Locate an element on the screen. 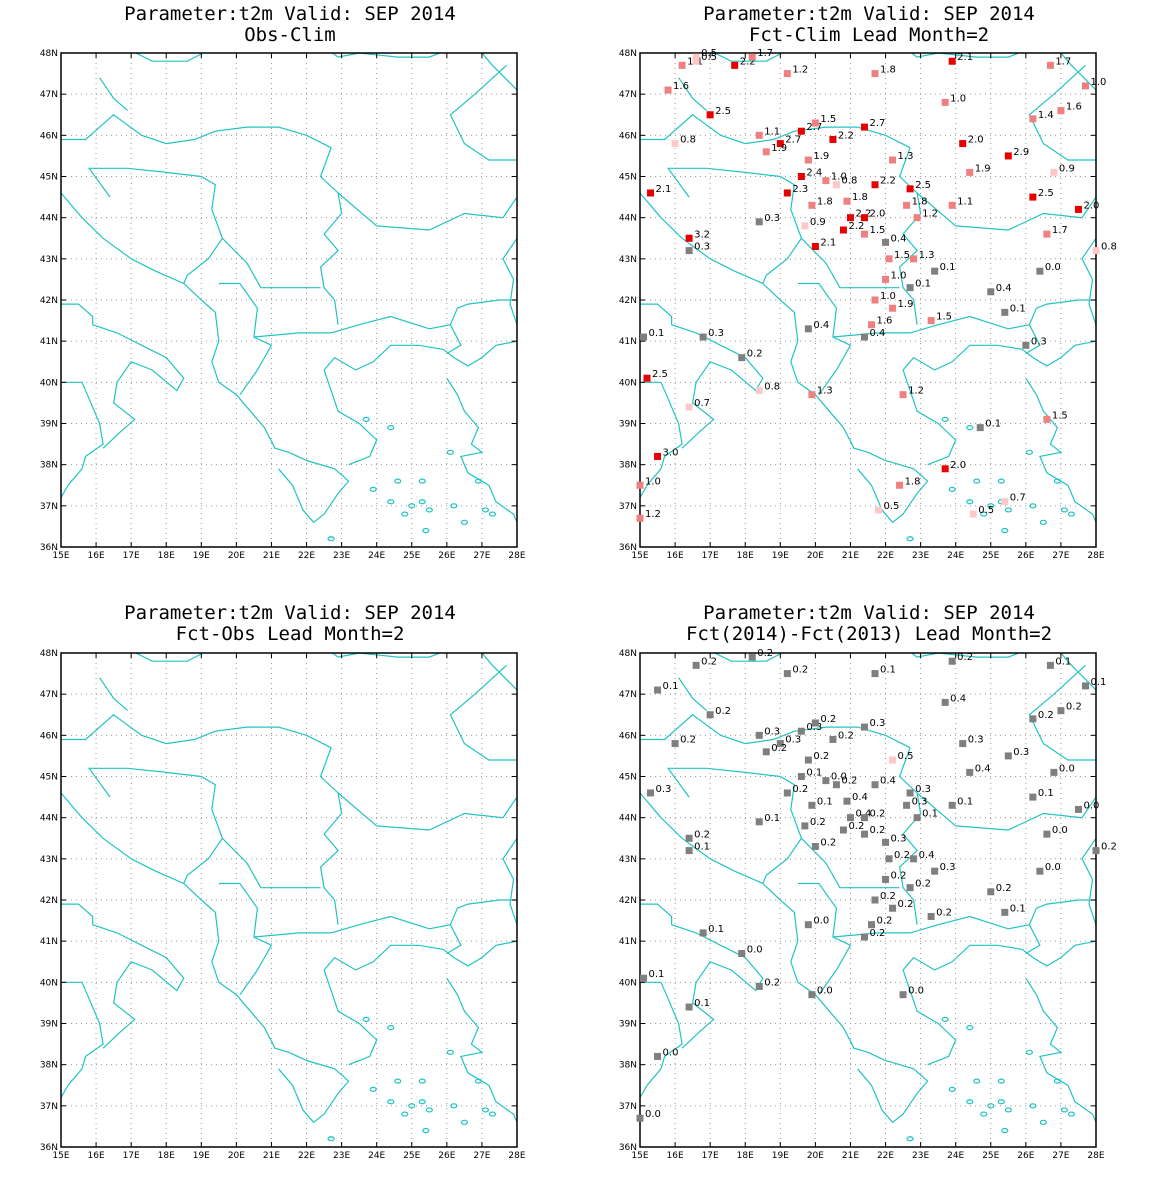 The height and width of the screenshot is (1200, 1160). lon-tick-label: 27E is located at coordinates (481, 556).